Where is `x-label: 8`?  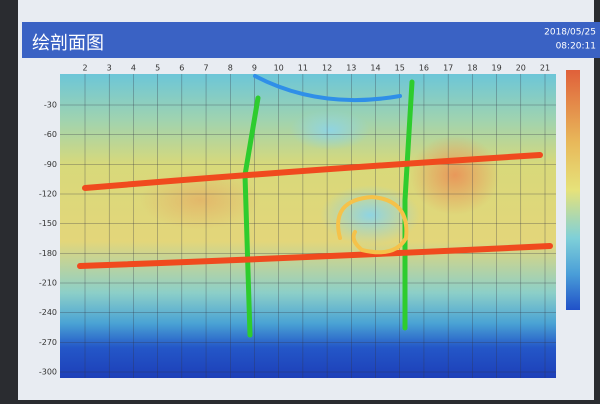
x-label: 8 is located at coordinates (230, 68).